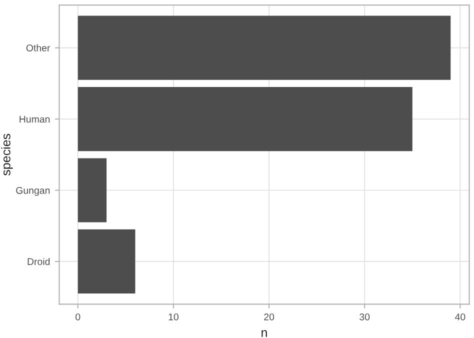 The width and height of the screenshot is (474, 338). I want to click on x-axis-title: n, so click(264, 333).